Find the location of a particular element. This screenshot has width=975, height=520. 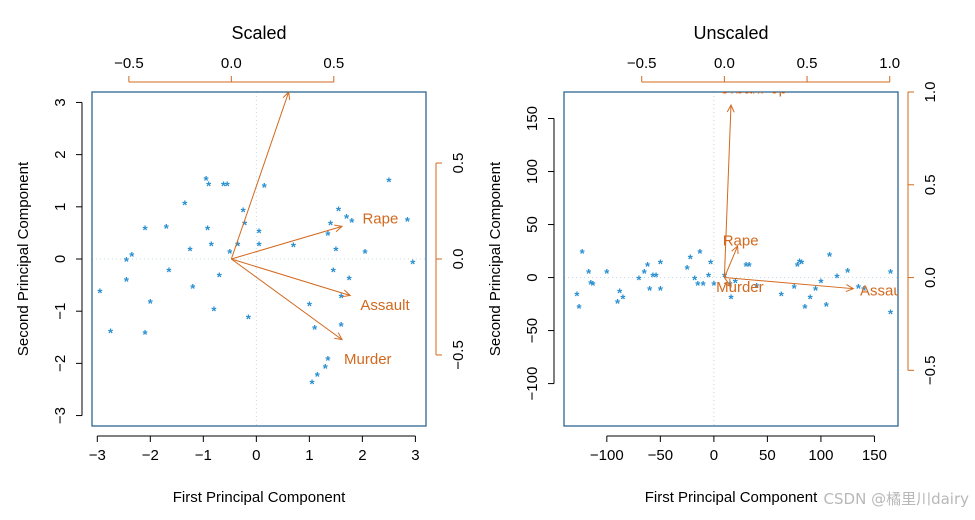

scaled-loading-arrowhead-urbanpop is located at coordinates (286, 96).